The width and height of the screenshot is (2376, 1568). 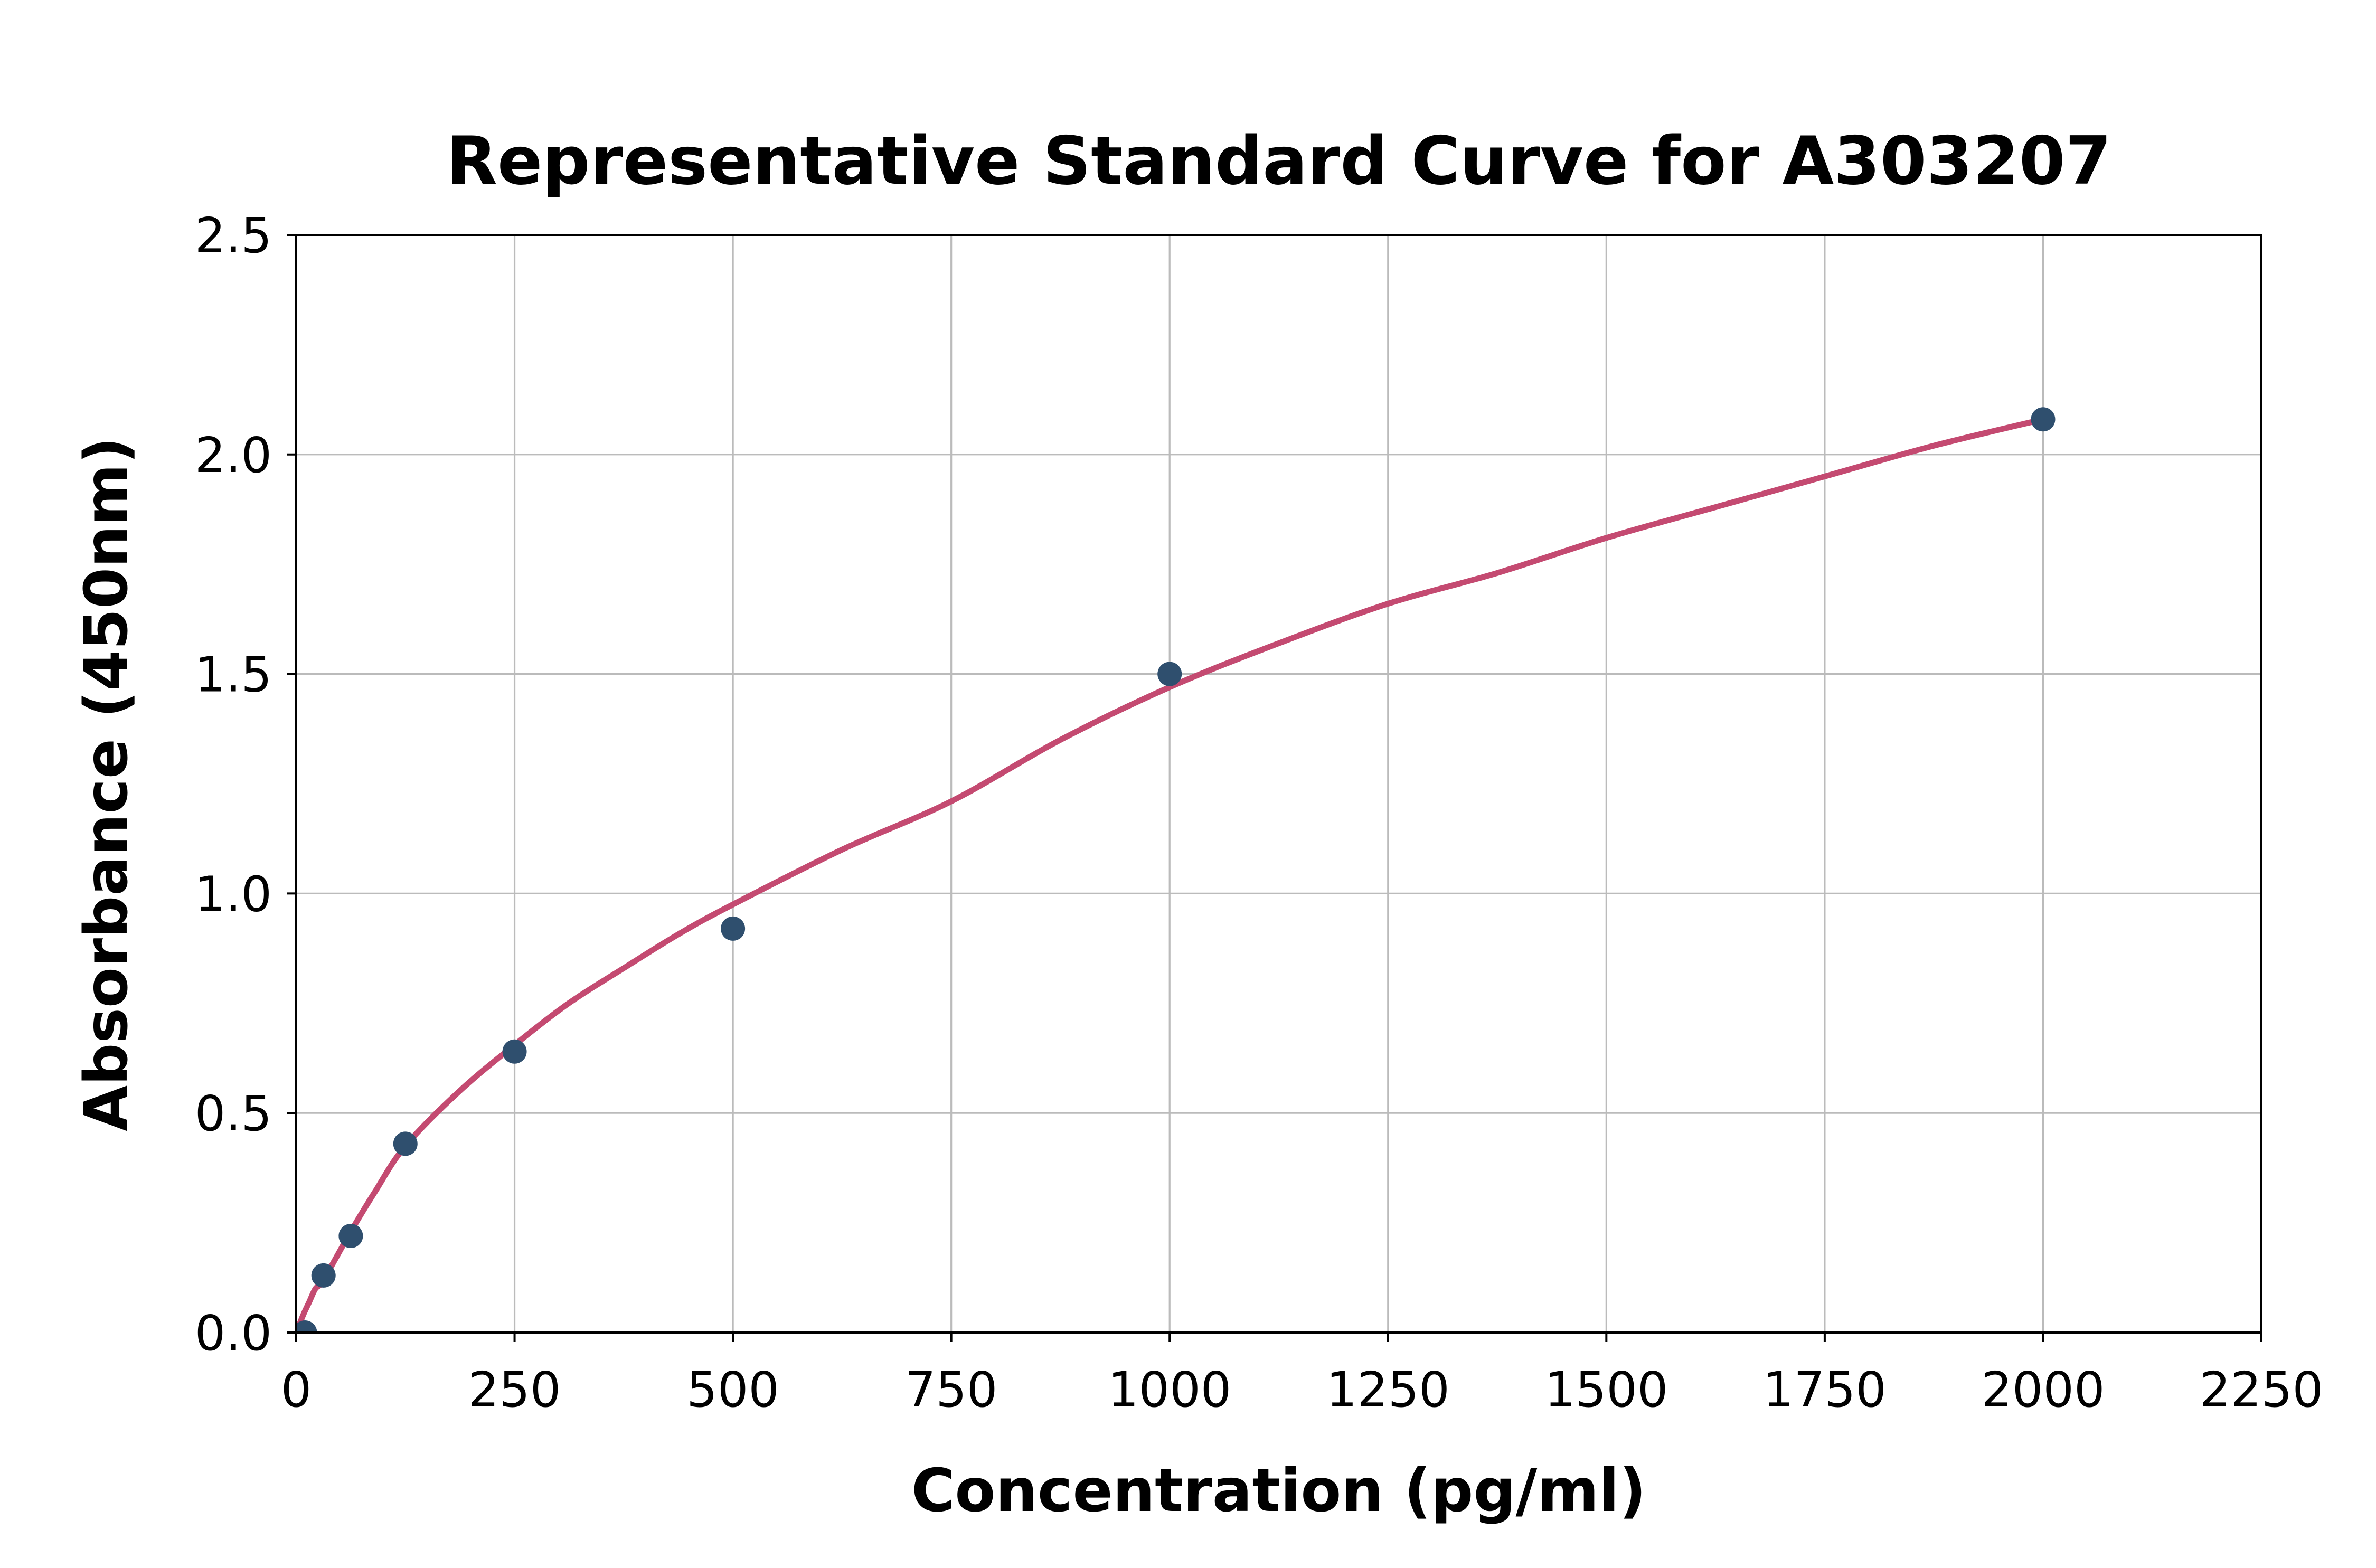 I want to click on y-axis-label: Absorbance (450nm), so click(x=107, y=784).